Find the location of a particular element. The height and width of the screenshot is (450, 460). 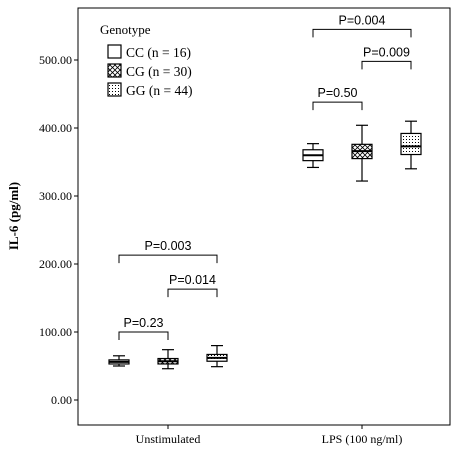

y-tick-label: 0.00 is located at coordinates (61, 400).